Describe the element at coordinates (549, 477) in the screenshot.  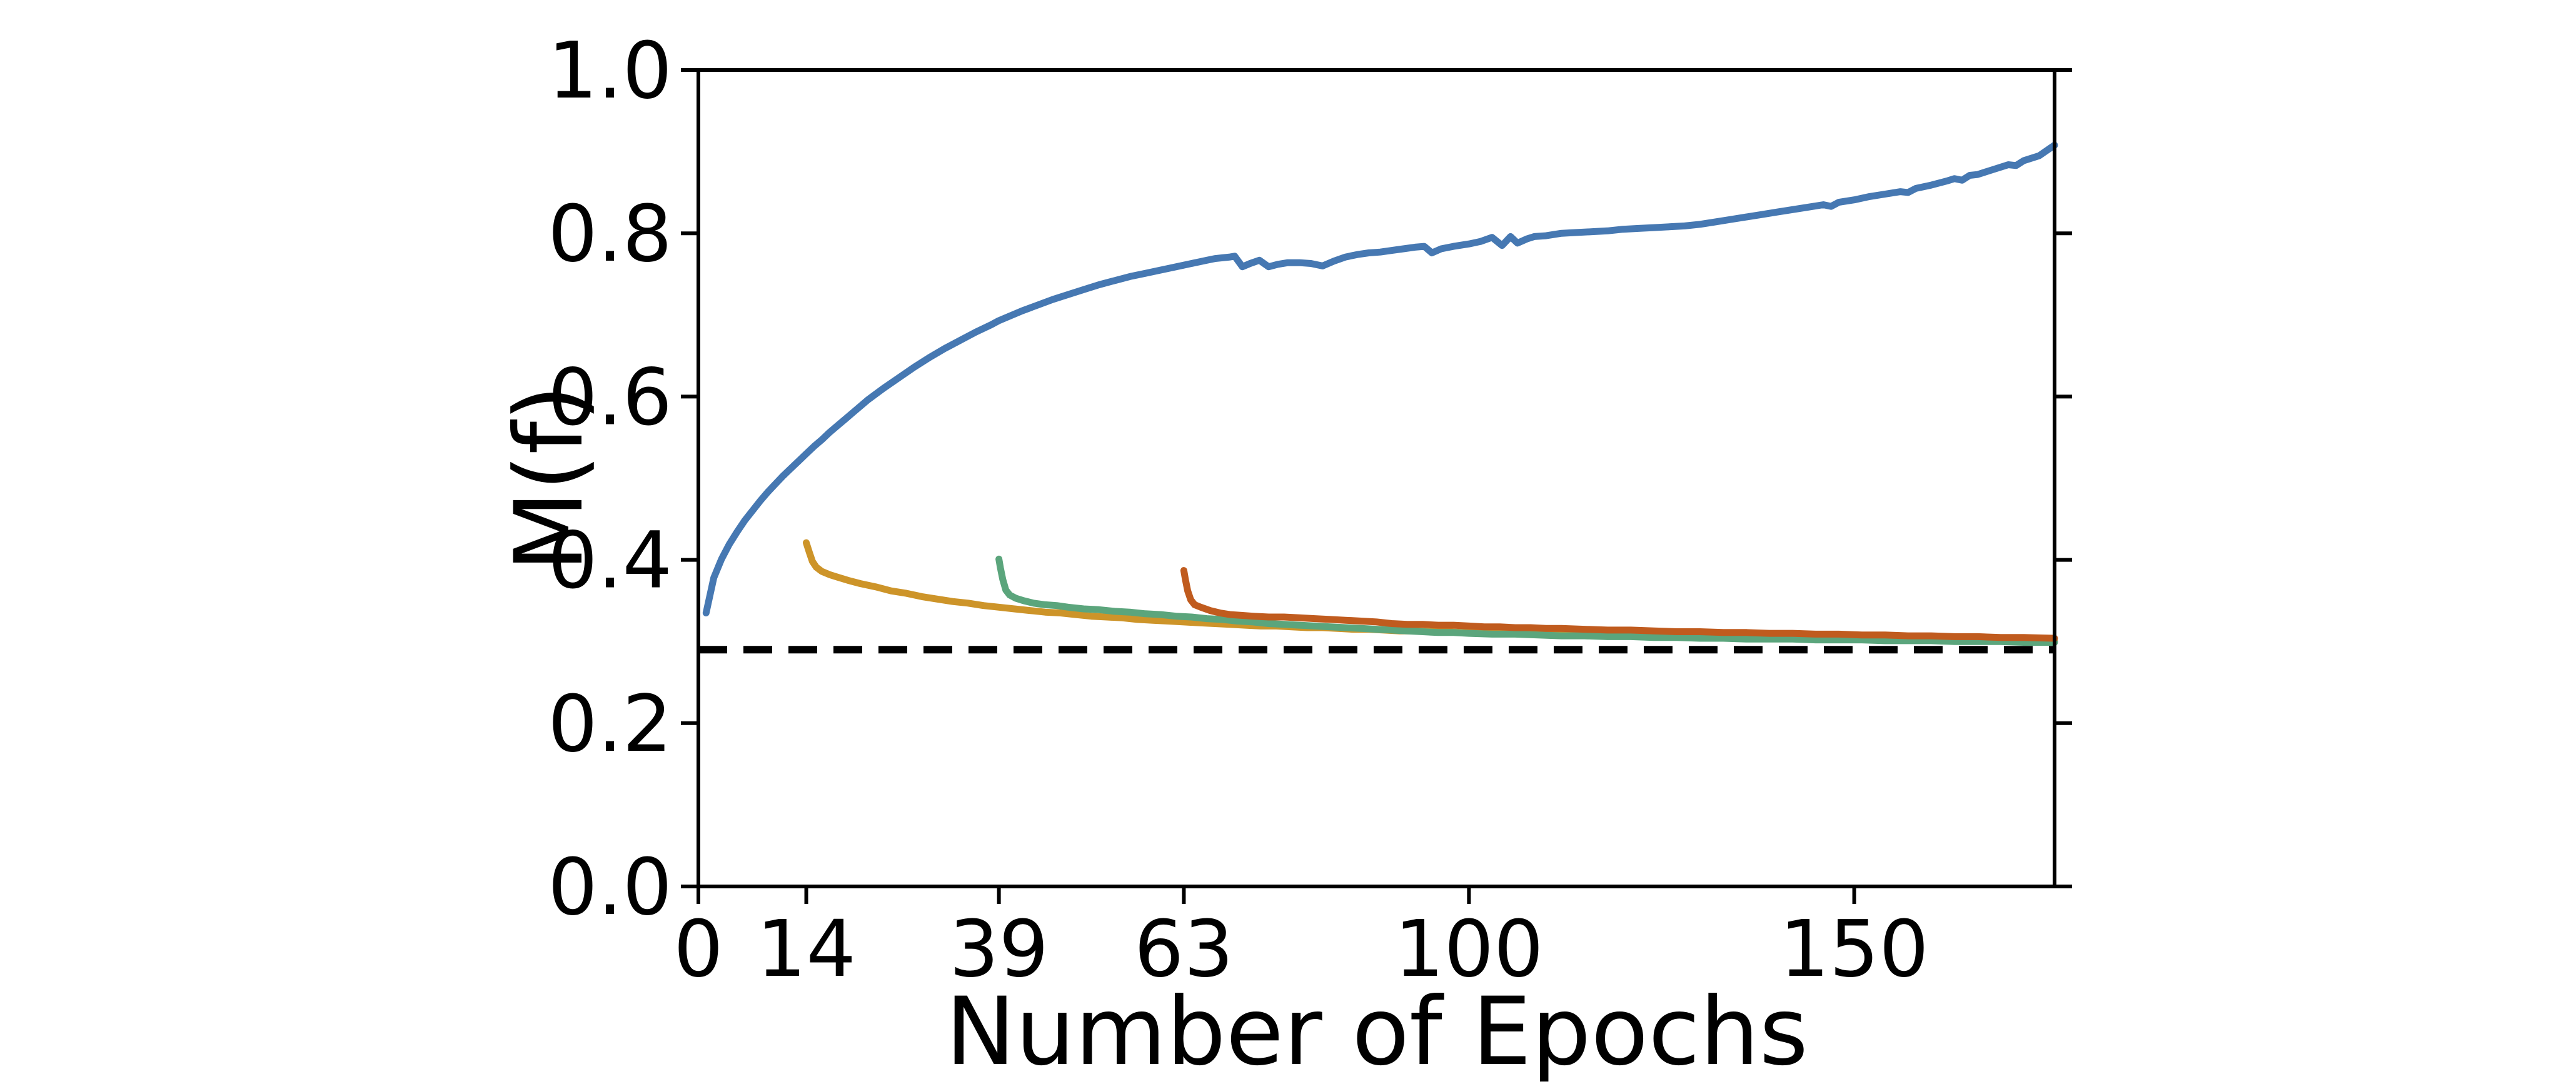
I see `y-axis-label: M(f)` at that location.